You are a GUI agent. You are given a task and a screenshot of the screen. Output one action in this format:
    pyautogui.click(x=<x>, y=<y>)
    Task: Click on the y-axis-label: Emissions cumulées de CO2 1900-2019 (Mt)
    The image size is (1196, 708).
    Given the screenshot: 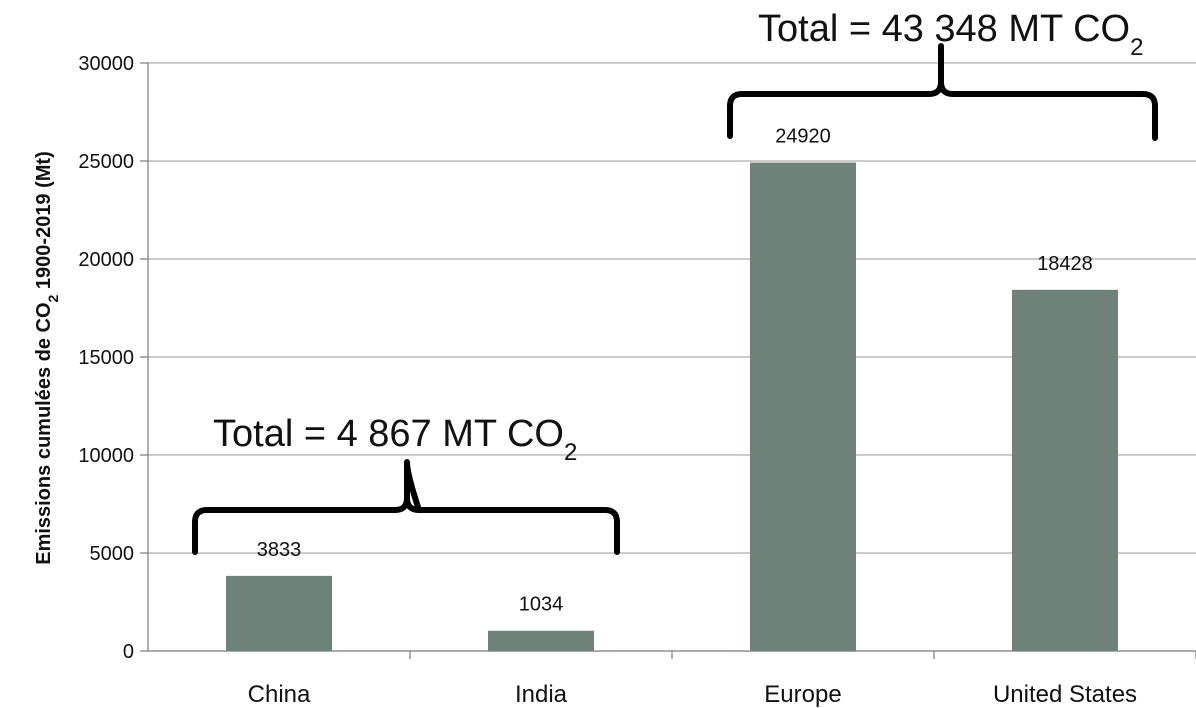 What is the action you would take?
    pyautogui.click(x=47, y=358)
    